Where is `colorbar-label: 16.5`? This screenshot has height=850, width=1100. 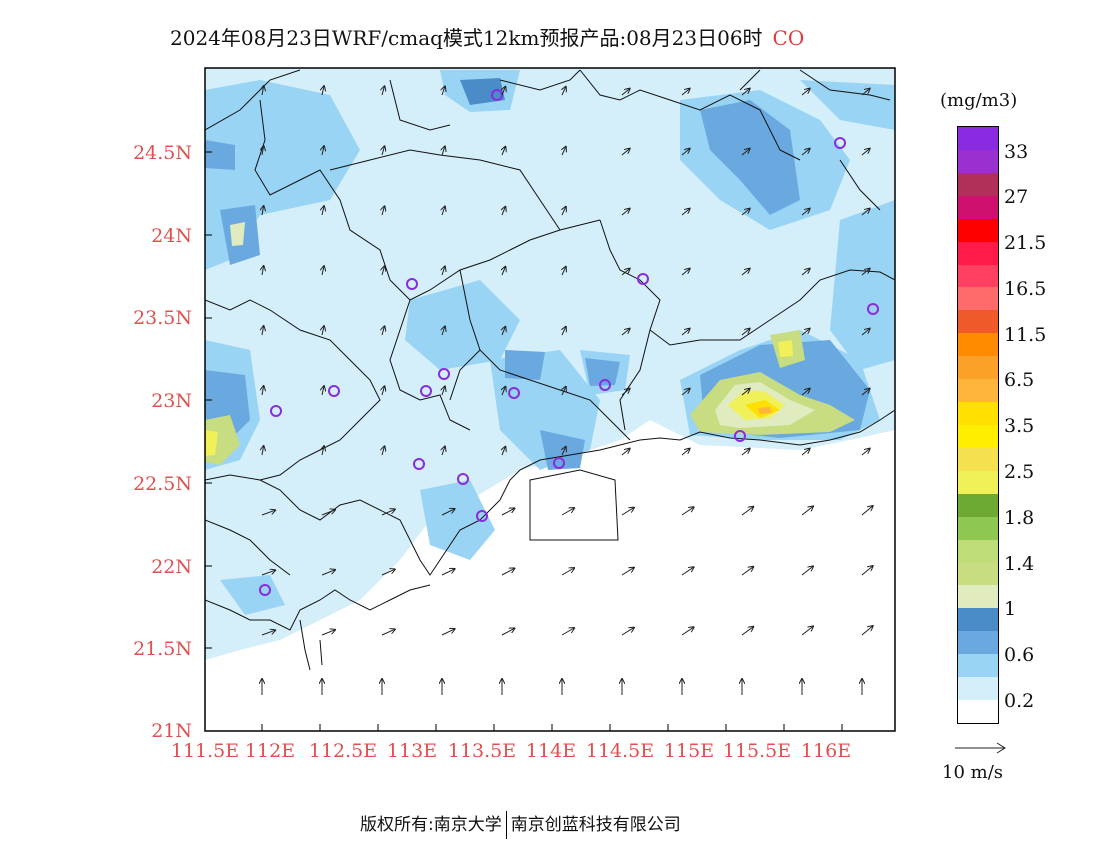
colorbar-label: 16.5 is located at coordinates (1025, 289).